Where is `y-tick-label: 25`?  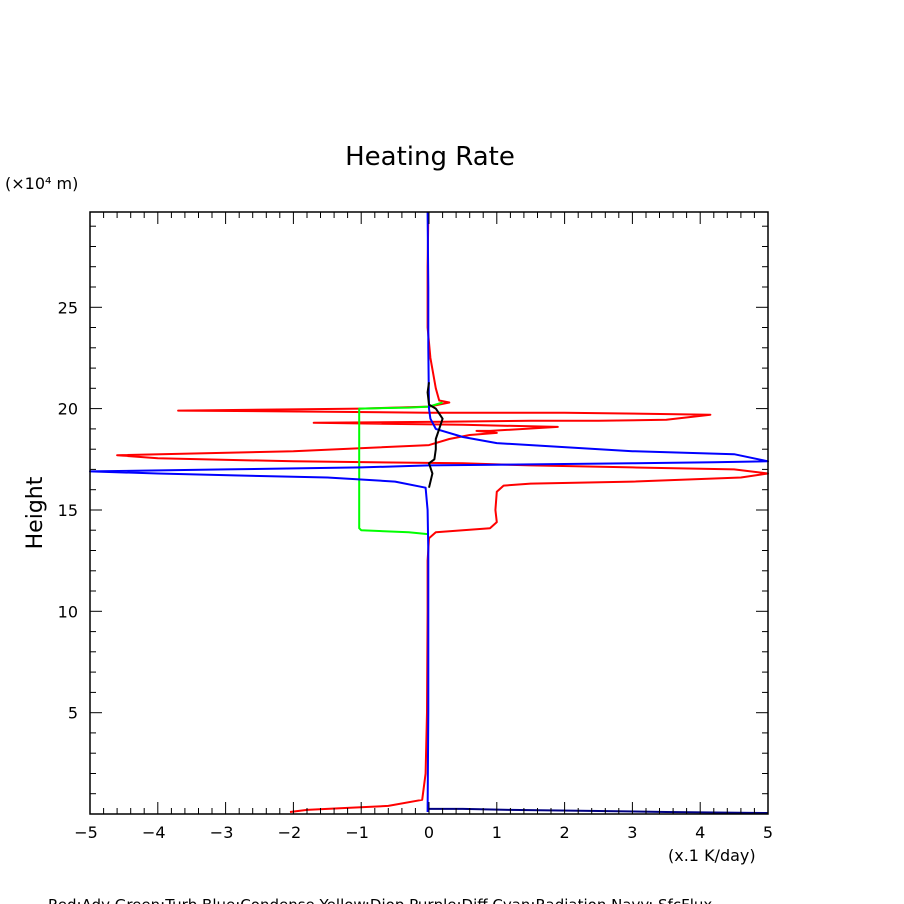
y-tick-label: 25 is located at coordinates (68, 307).